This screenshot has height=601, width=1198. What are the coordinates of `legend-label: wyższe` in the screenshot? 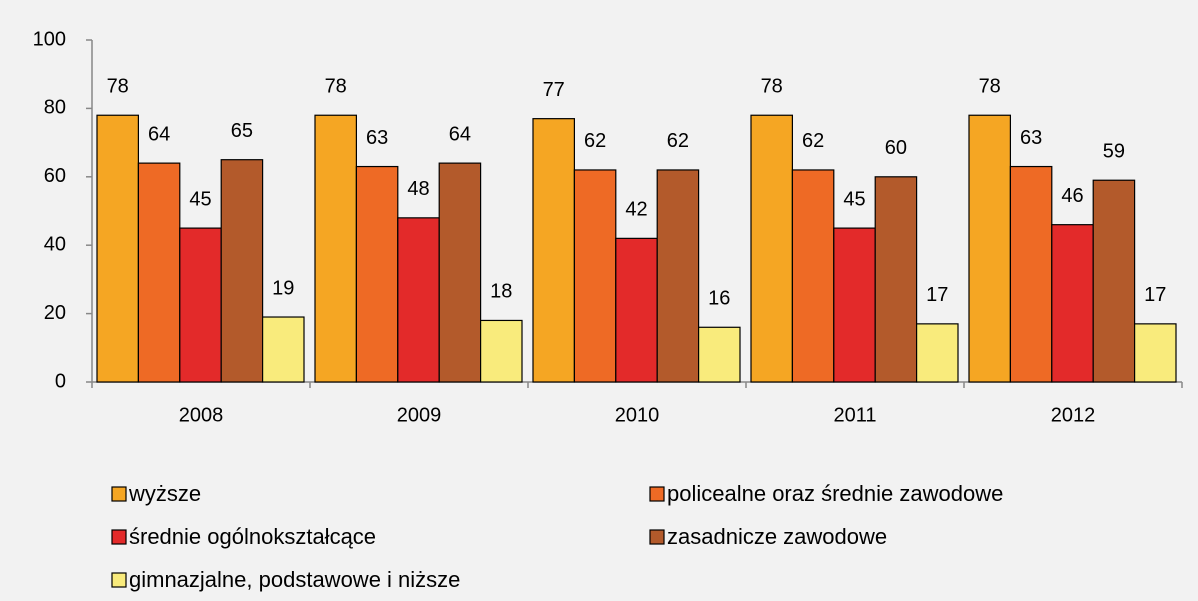 It's located at (164, 493).